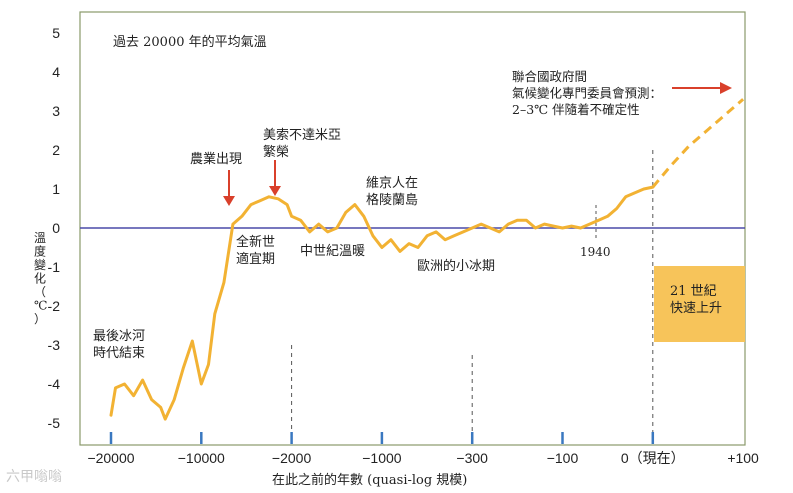  Describe the element at coordinates (54, 267) in the screenshot. I see `y-tick-label: -1` at that location.